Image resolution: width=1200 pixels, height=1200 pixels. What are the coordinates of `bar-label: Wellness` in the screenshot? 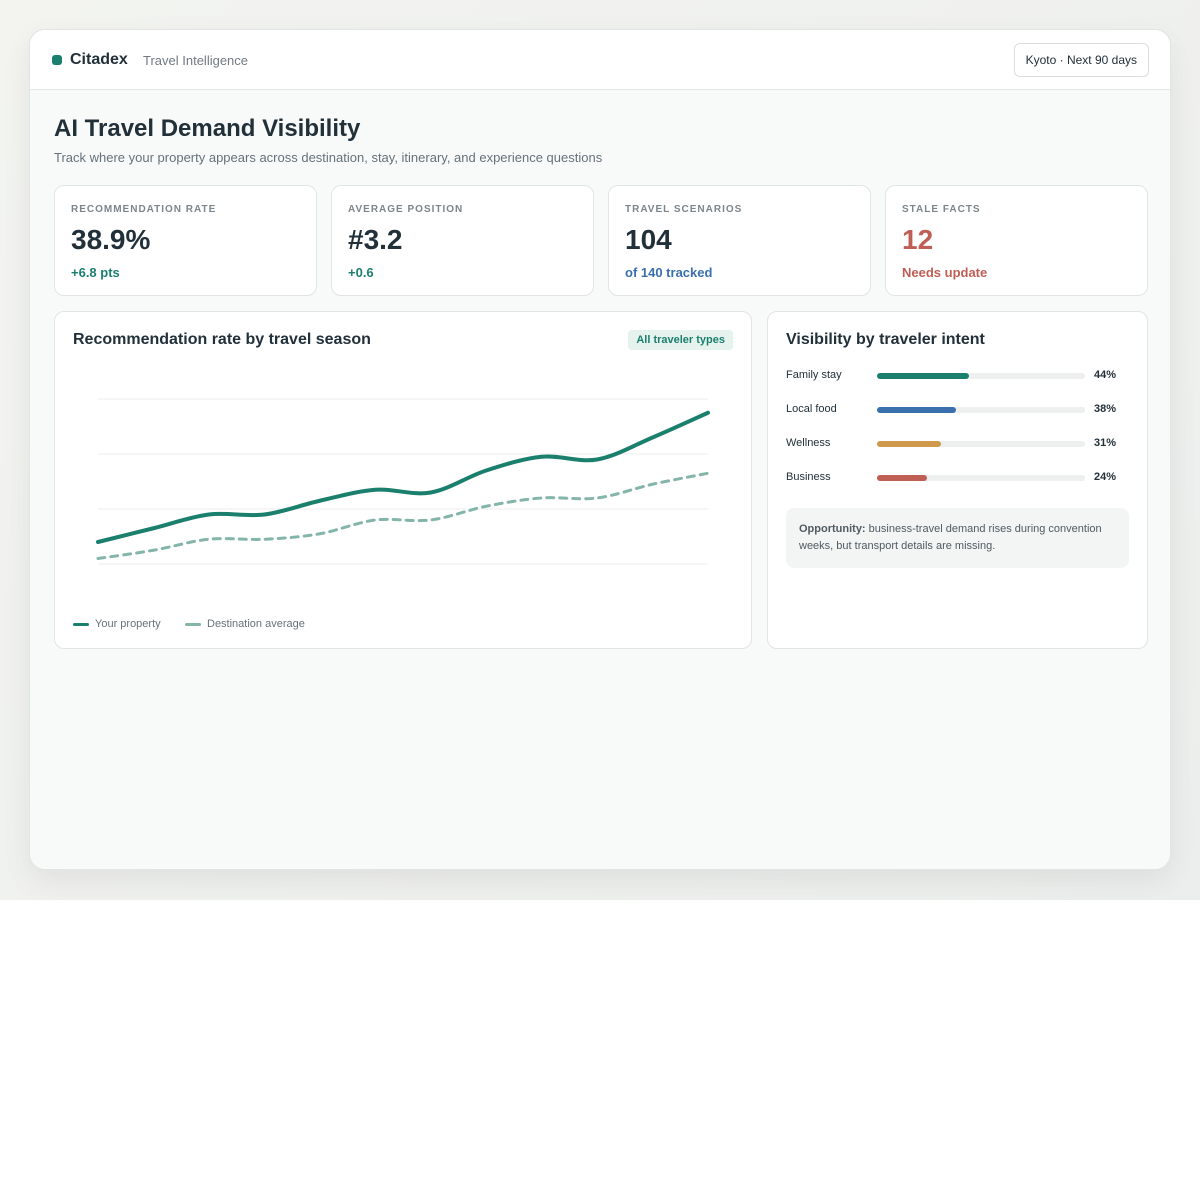 It's located at (808, 443).